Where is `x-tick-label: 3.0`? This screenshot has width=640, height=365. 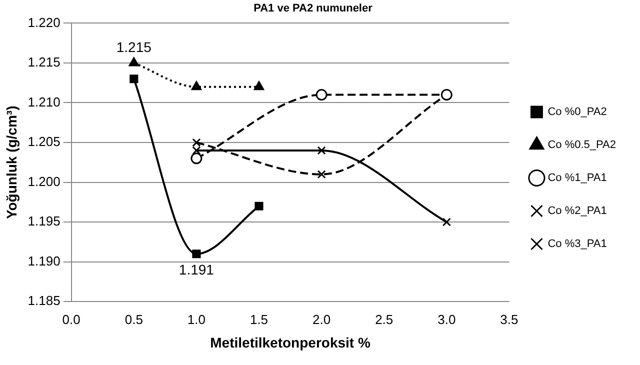 x-tick-label: 3.0 is located at coordinates (447, 319).